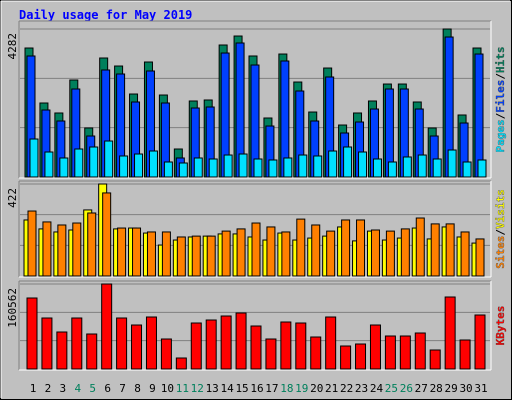 The height and width of the screenshot is (400, 512). I want to click on y-tick-label: 160562, so click(12, 308).